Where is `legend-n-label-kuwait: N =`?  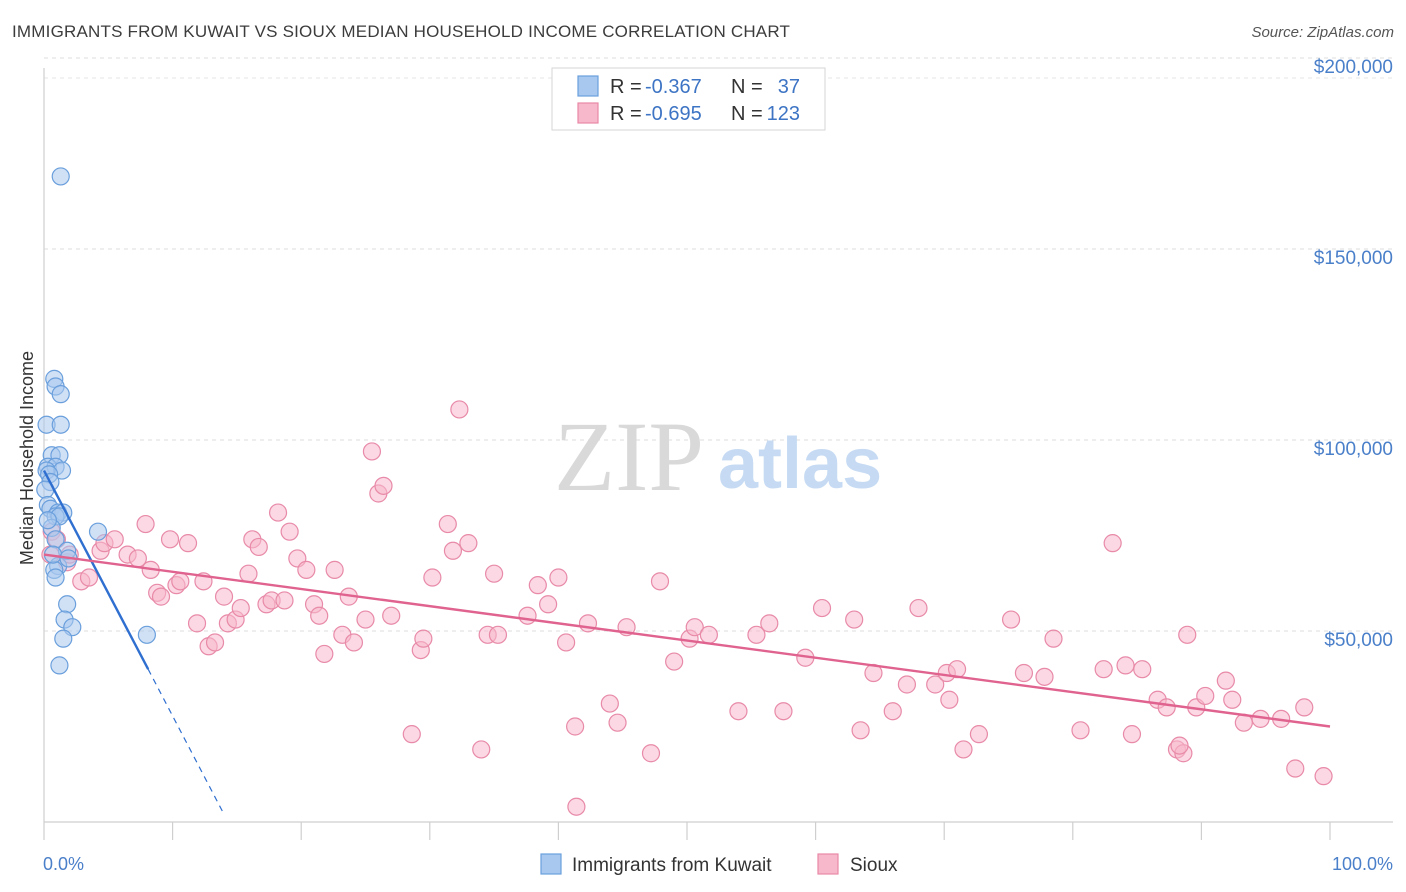
legend-n-label-kuwait: N = is located at coordinates (747, 87).